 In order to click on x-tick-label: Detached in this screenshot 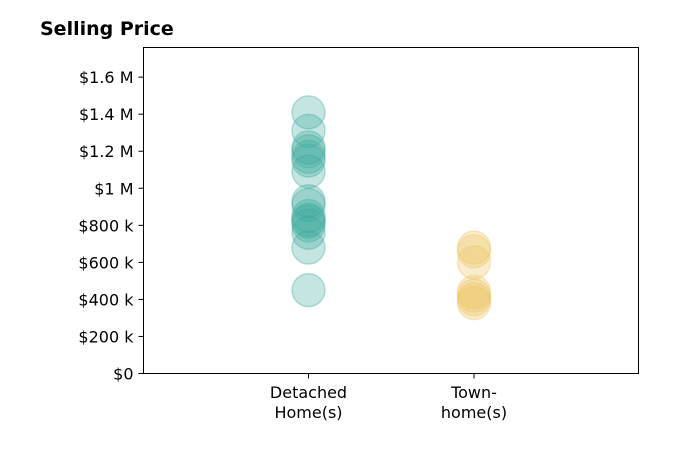, I will do `click(308, 392)`.